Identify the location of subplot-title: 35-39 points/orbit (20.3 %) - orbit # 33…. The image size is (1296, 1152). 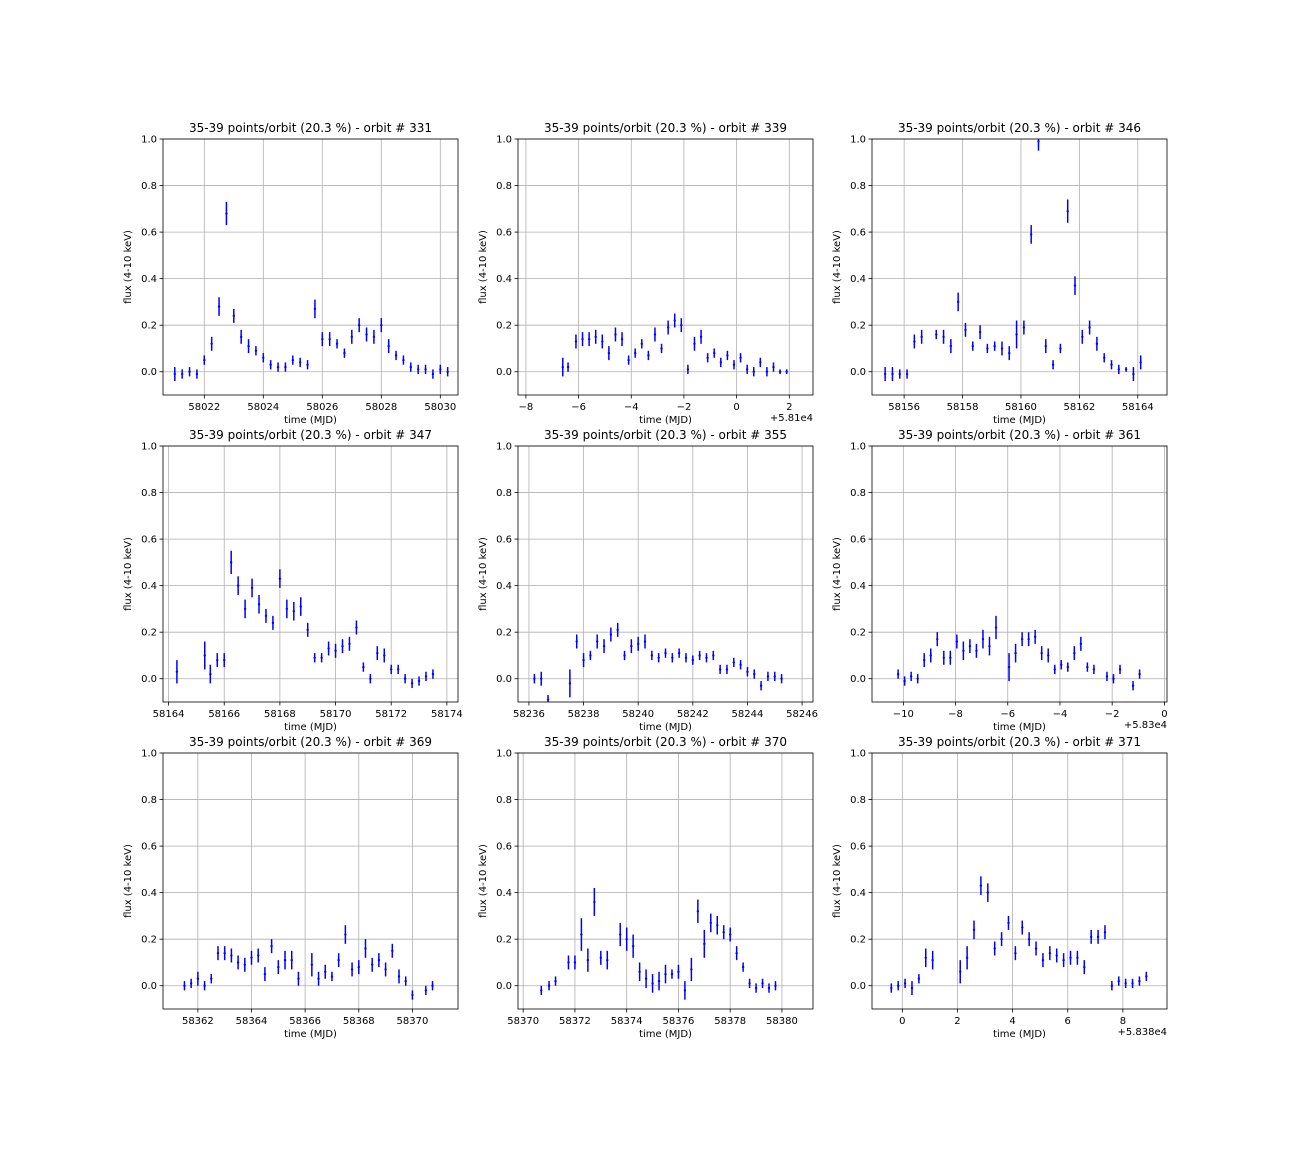
(310, 128).